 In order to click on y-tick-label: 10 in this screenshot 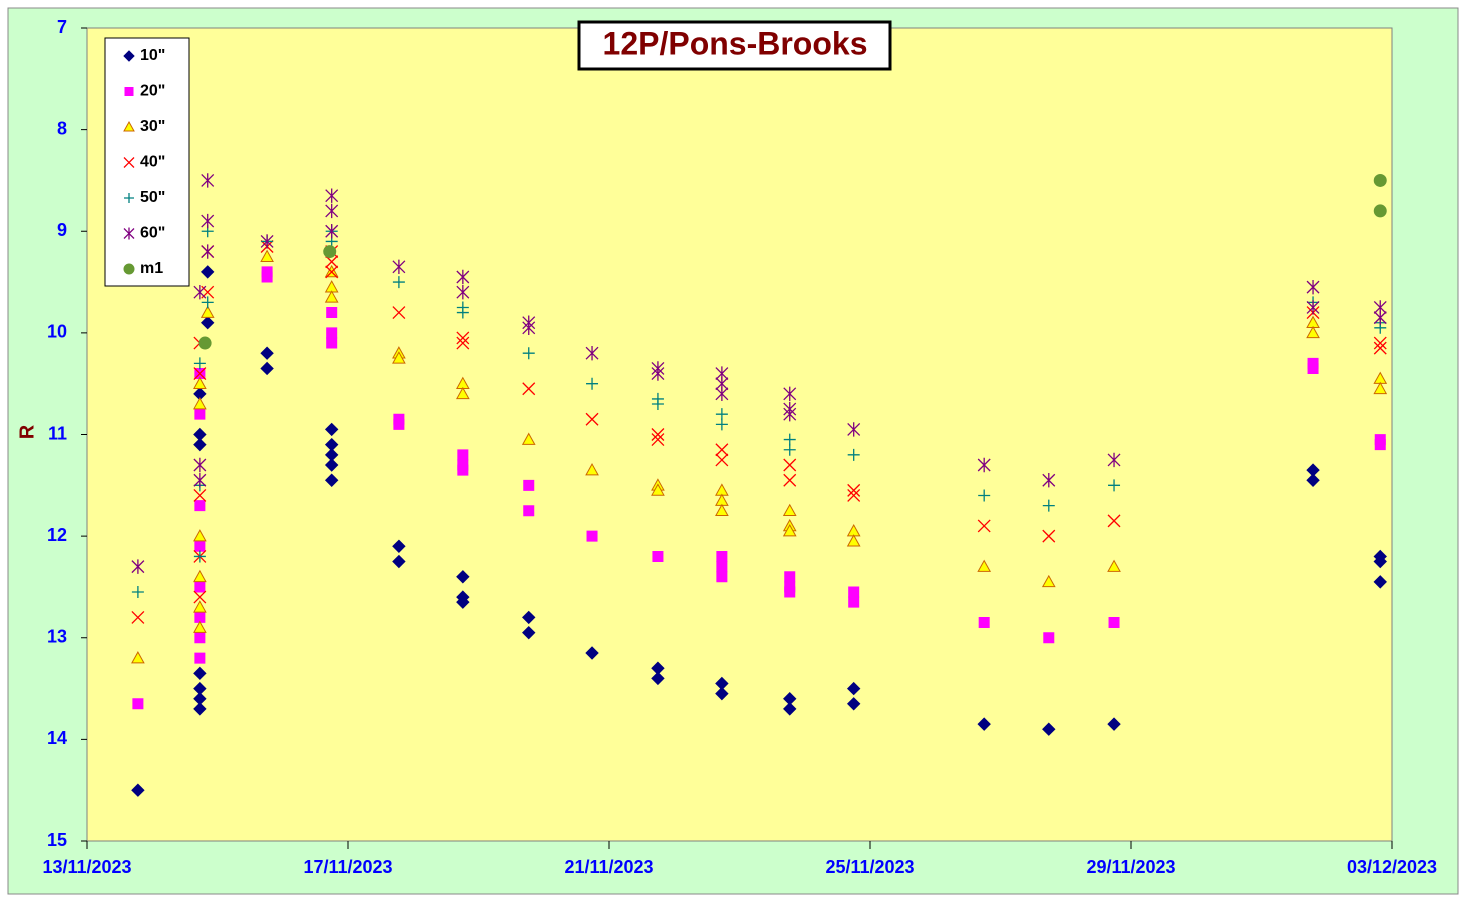, I will do `click(57, 332)`.